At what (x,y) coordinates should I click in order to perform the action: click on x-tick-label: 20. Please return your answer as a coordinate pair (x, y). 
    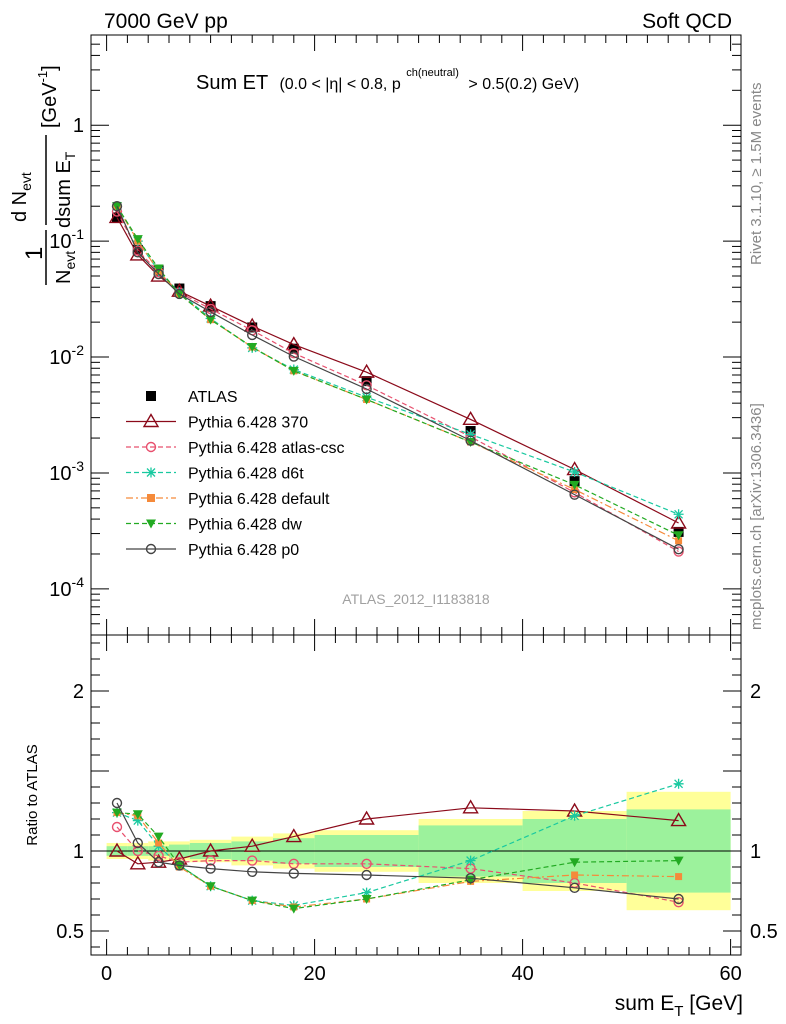
    Looking at the image, I should click on (314, 974).